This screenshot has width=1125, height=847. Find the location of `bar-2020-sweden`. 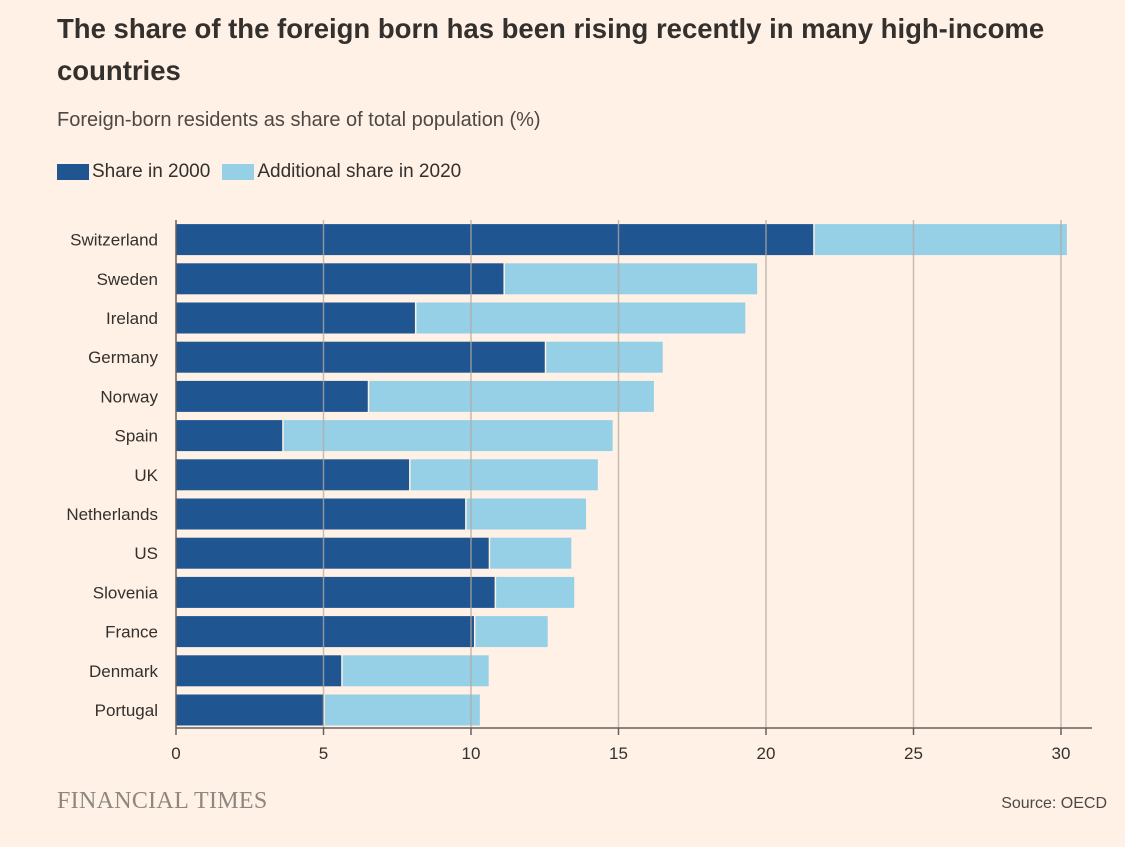

bar-2020-sweden is located at coordinates (631, 279).